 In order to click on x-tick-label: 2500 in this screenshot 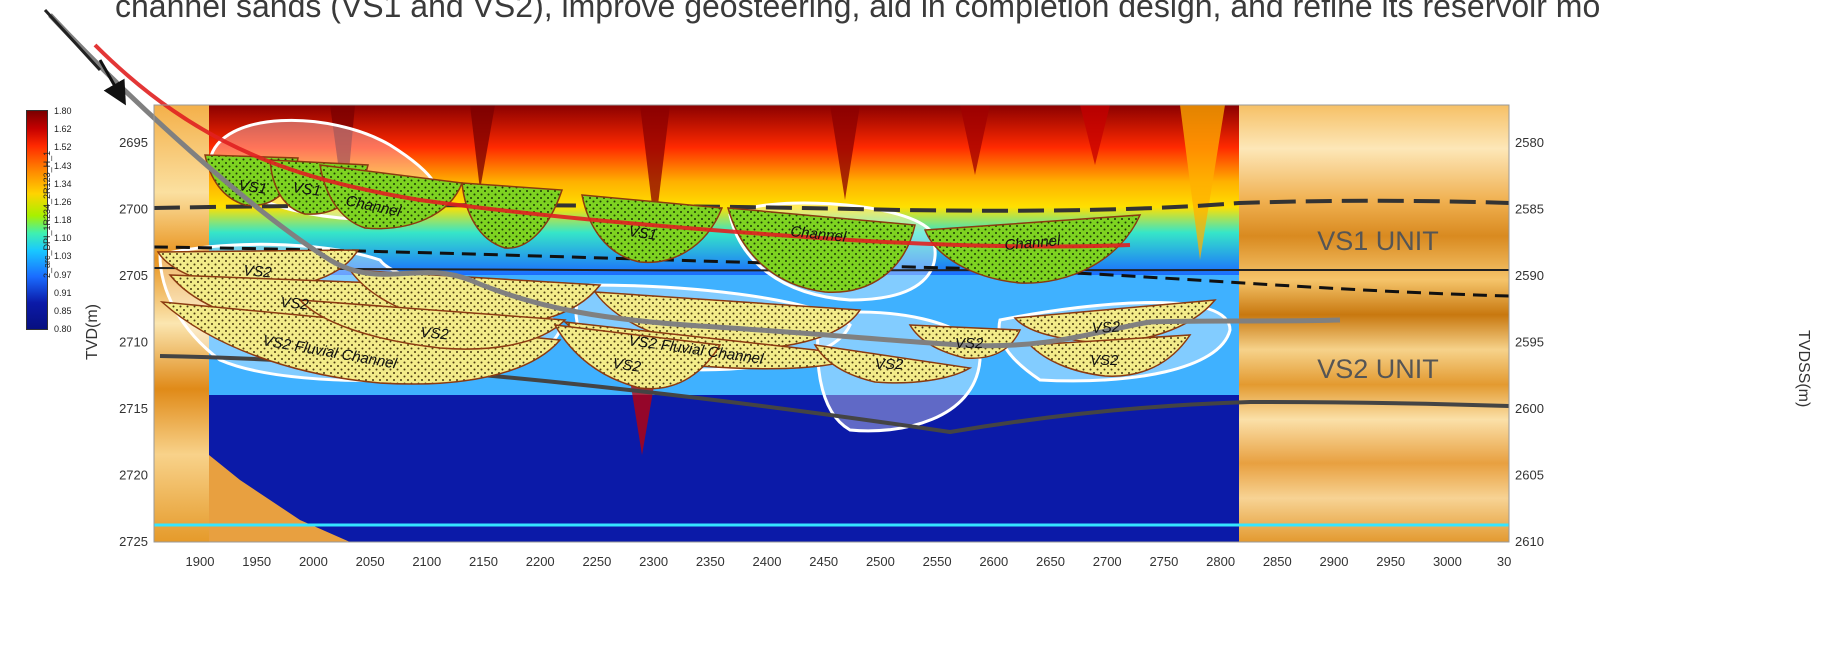, I will do `click(880, 561)`.